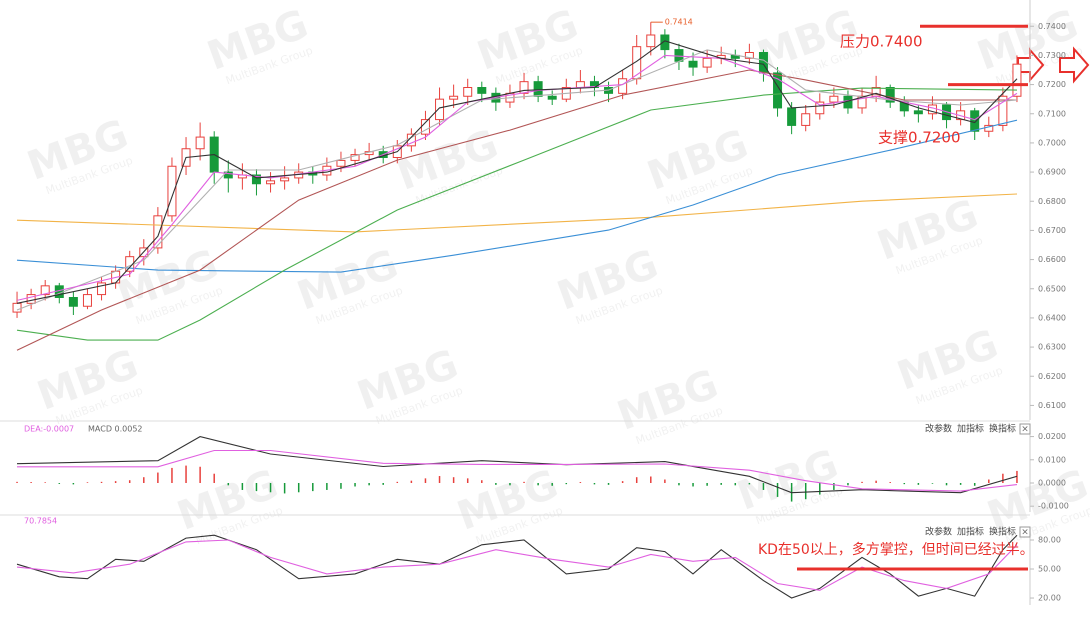  What do you see at coordinates (1049, 539) in the screenshot?
I see `y-tick-label: 80.00` at bounding box center [1049, 539].